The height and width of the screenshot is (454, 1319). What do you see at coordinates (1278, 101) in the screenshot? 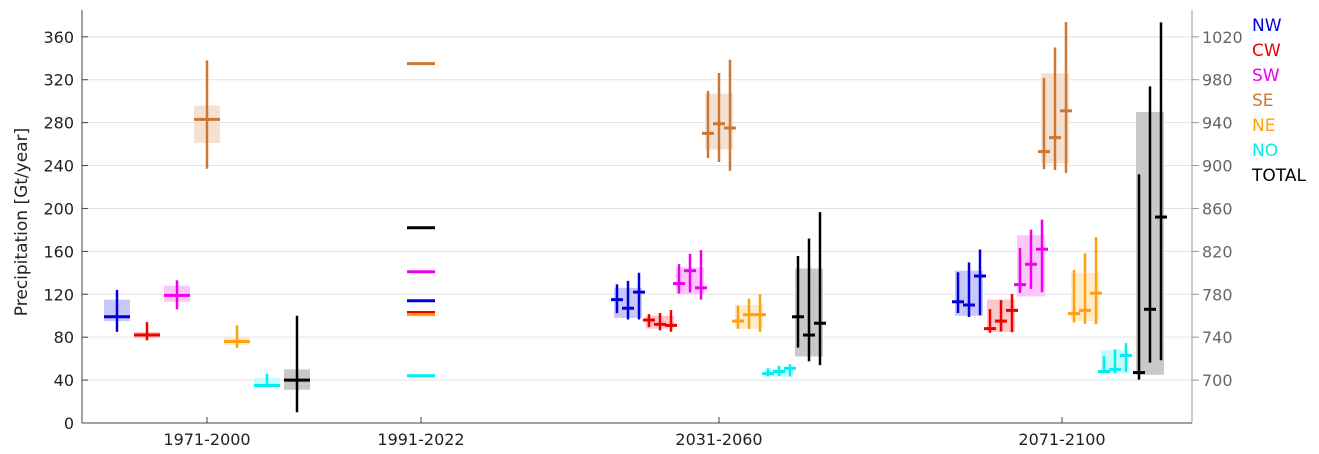
I see `legend: NW CW SW SE NE NO TOTAL` at bounding box center [1278, 101].